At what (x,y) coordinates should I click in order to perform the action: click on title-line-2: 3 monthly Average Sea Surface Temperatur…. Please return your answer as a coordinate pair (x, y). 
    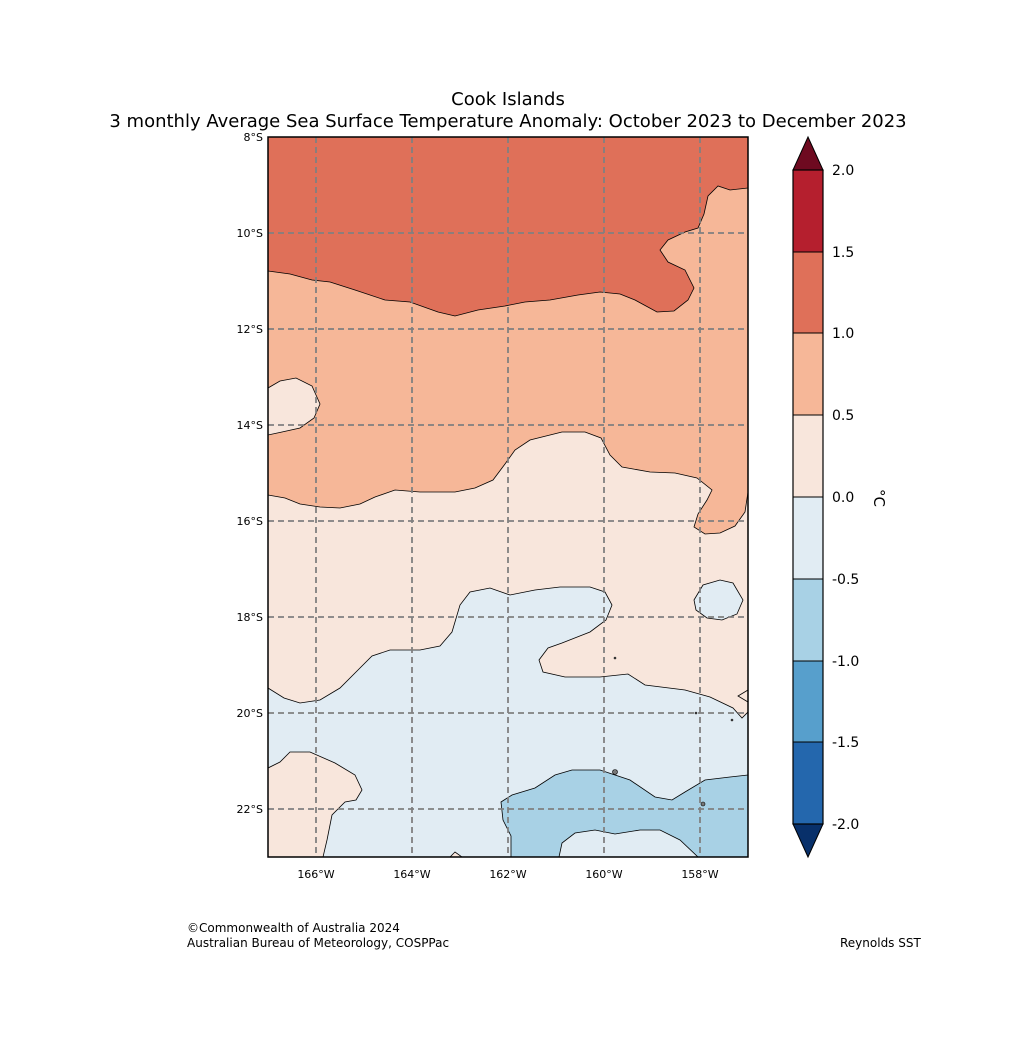
    Looking at the image, I should click on (507, 121).